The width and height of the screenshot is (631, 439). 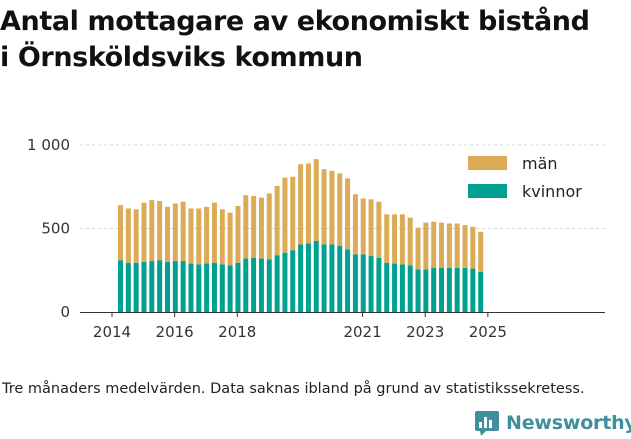 I want to click on brand-logo: Newsworthy, so click(x=552, y=423).